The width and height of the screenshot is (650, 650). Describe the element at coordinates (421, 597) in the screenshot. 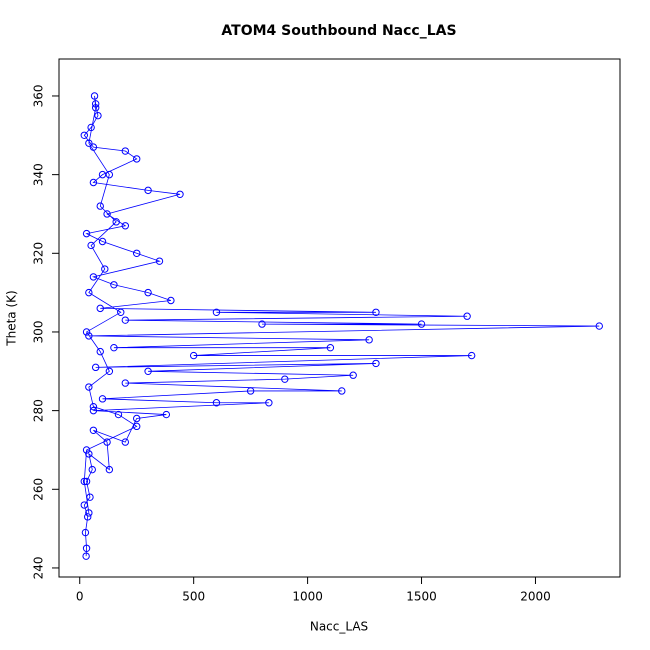

I see `x-tick-label: 1500` at that location.